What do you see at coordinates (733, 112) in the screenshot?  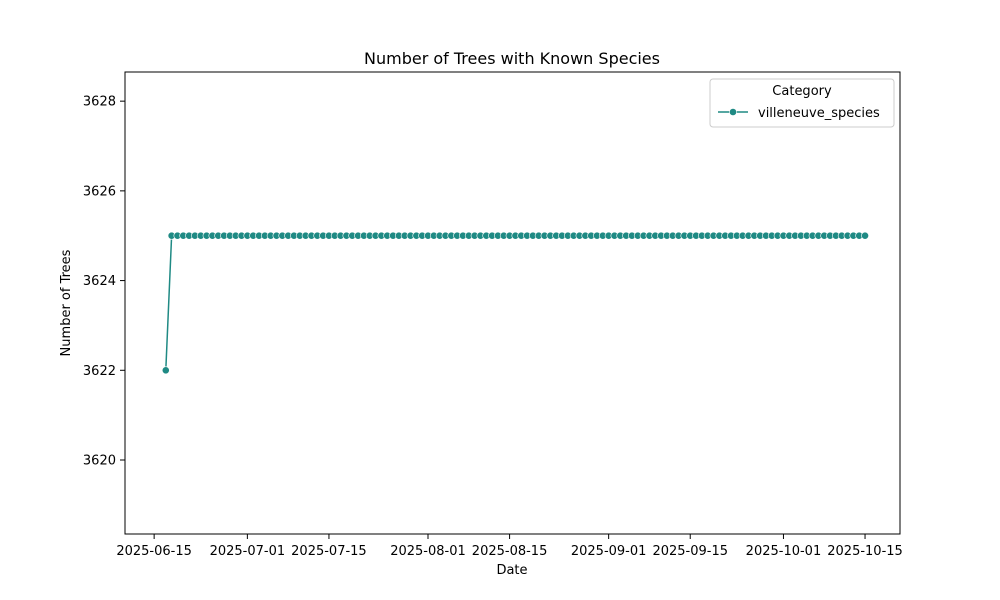 I see `legend-series-marker` at bounding box center [733, 112].